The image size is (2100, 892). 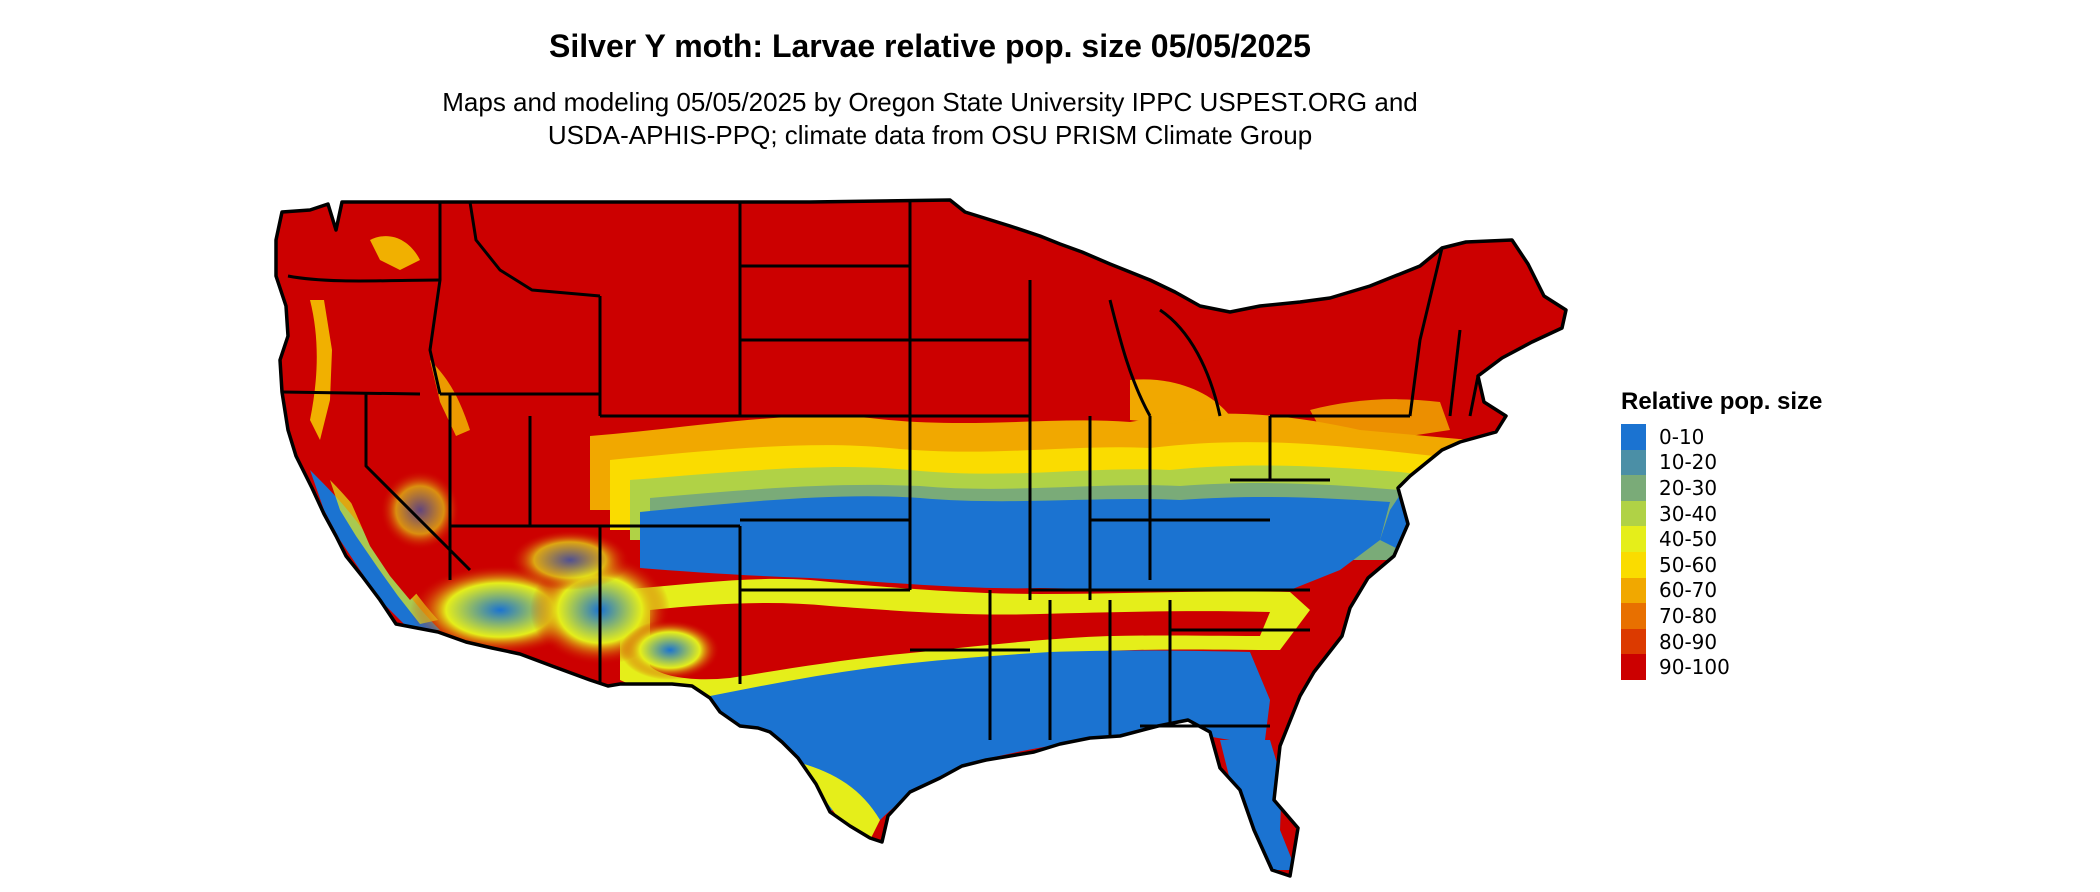 I want to click on legend-label: 40-50, so click(x=1688, y=539).